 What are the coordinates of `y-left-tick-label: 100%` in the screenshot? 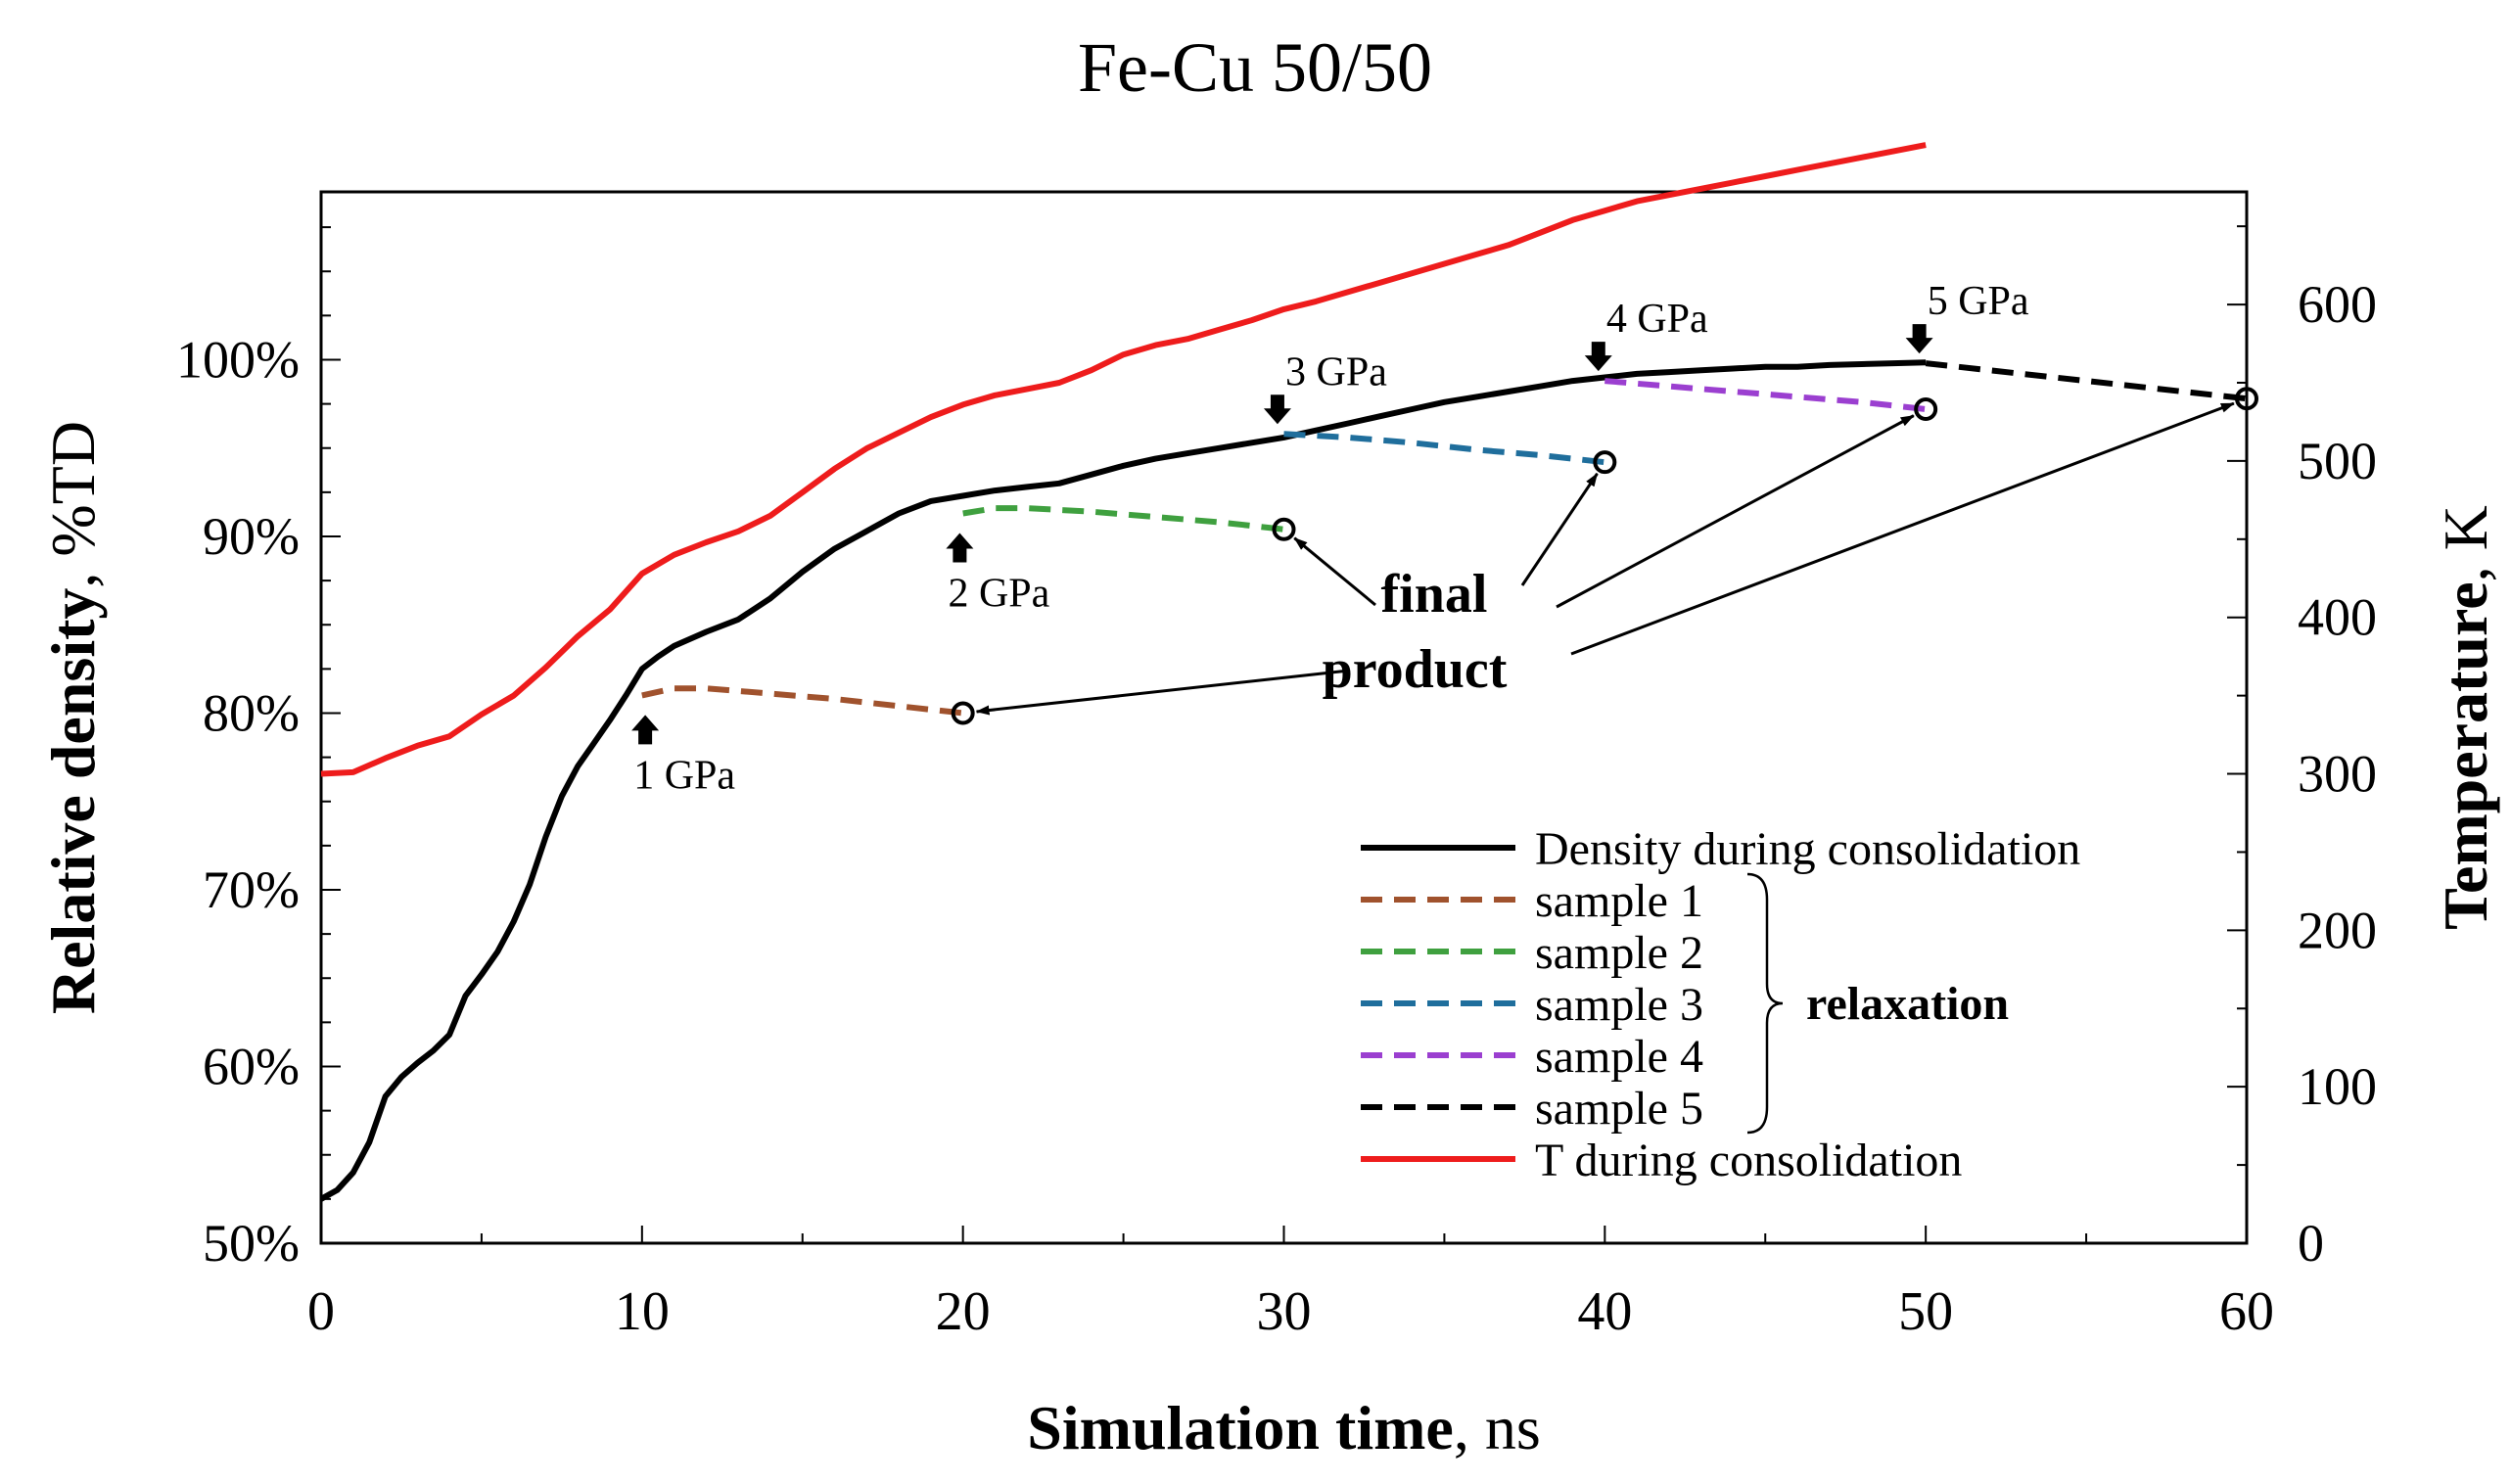 It's located at (238, 359).